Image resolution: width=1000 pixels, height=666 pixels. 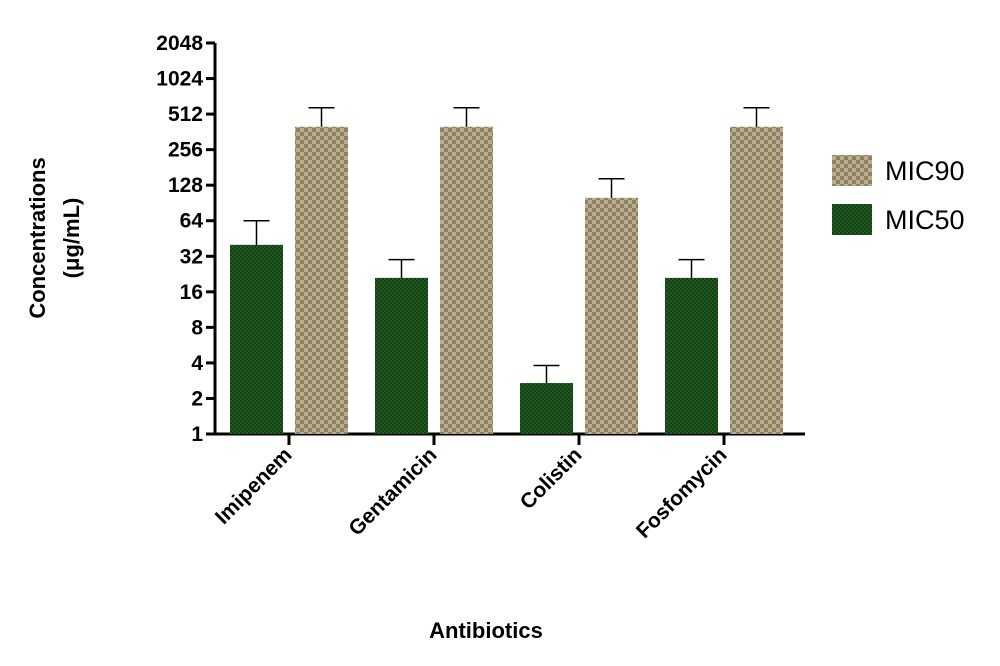 What do you see at coordinates (898, 195) in the screenshot?
I see `legend: MIC90 MIC50` at bounding box center [898, 195].